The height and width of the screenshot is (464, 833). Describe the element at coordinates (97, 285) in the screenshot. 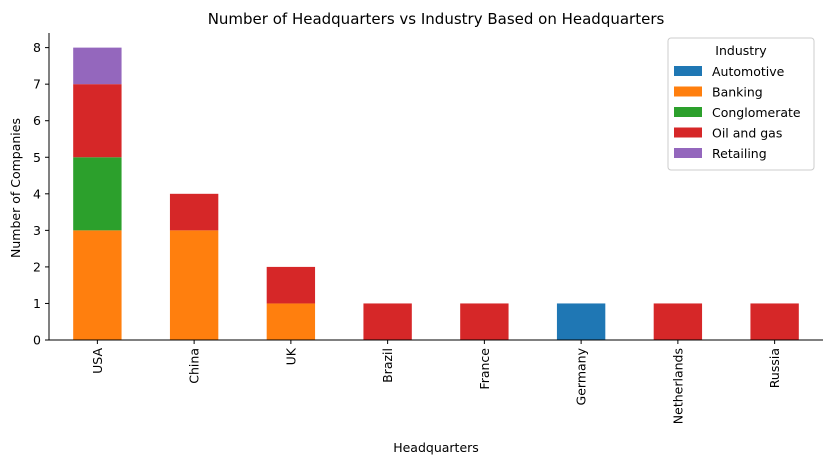

I see `bar-usa-banking` at that location.